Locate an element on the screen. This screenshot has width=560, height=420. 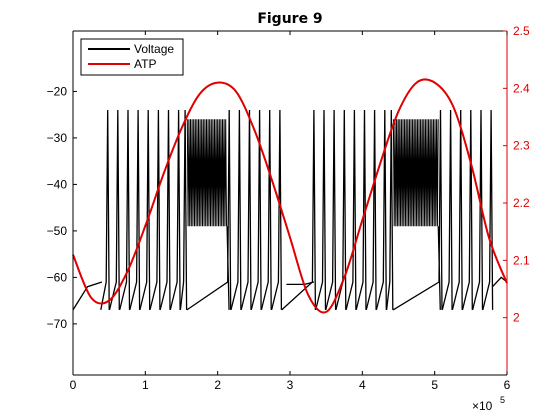
x-tick-label: 2 is located at coordinates (217, 385).